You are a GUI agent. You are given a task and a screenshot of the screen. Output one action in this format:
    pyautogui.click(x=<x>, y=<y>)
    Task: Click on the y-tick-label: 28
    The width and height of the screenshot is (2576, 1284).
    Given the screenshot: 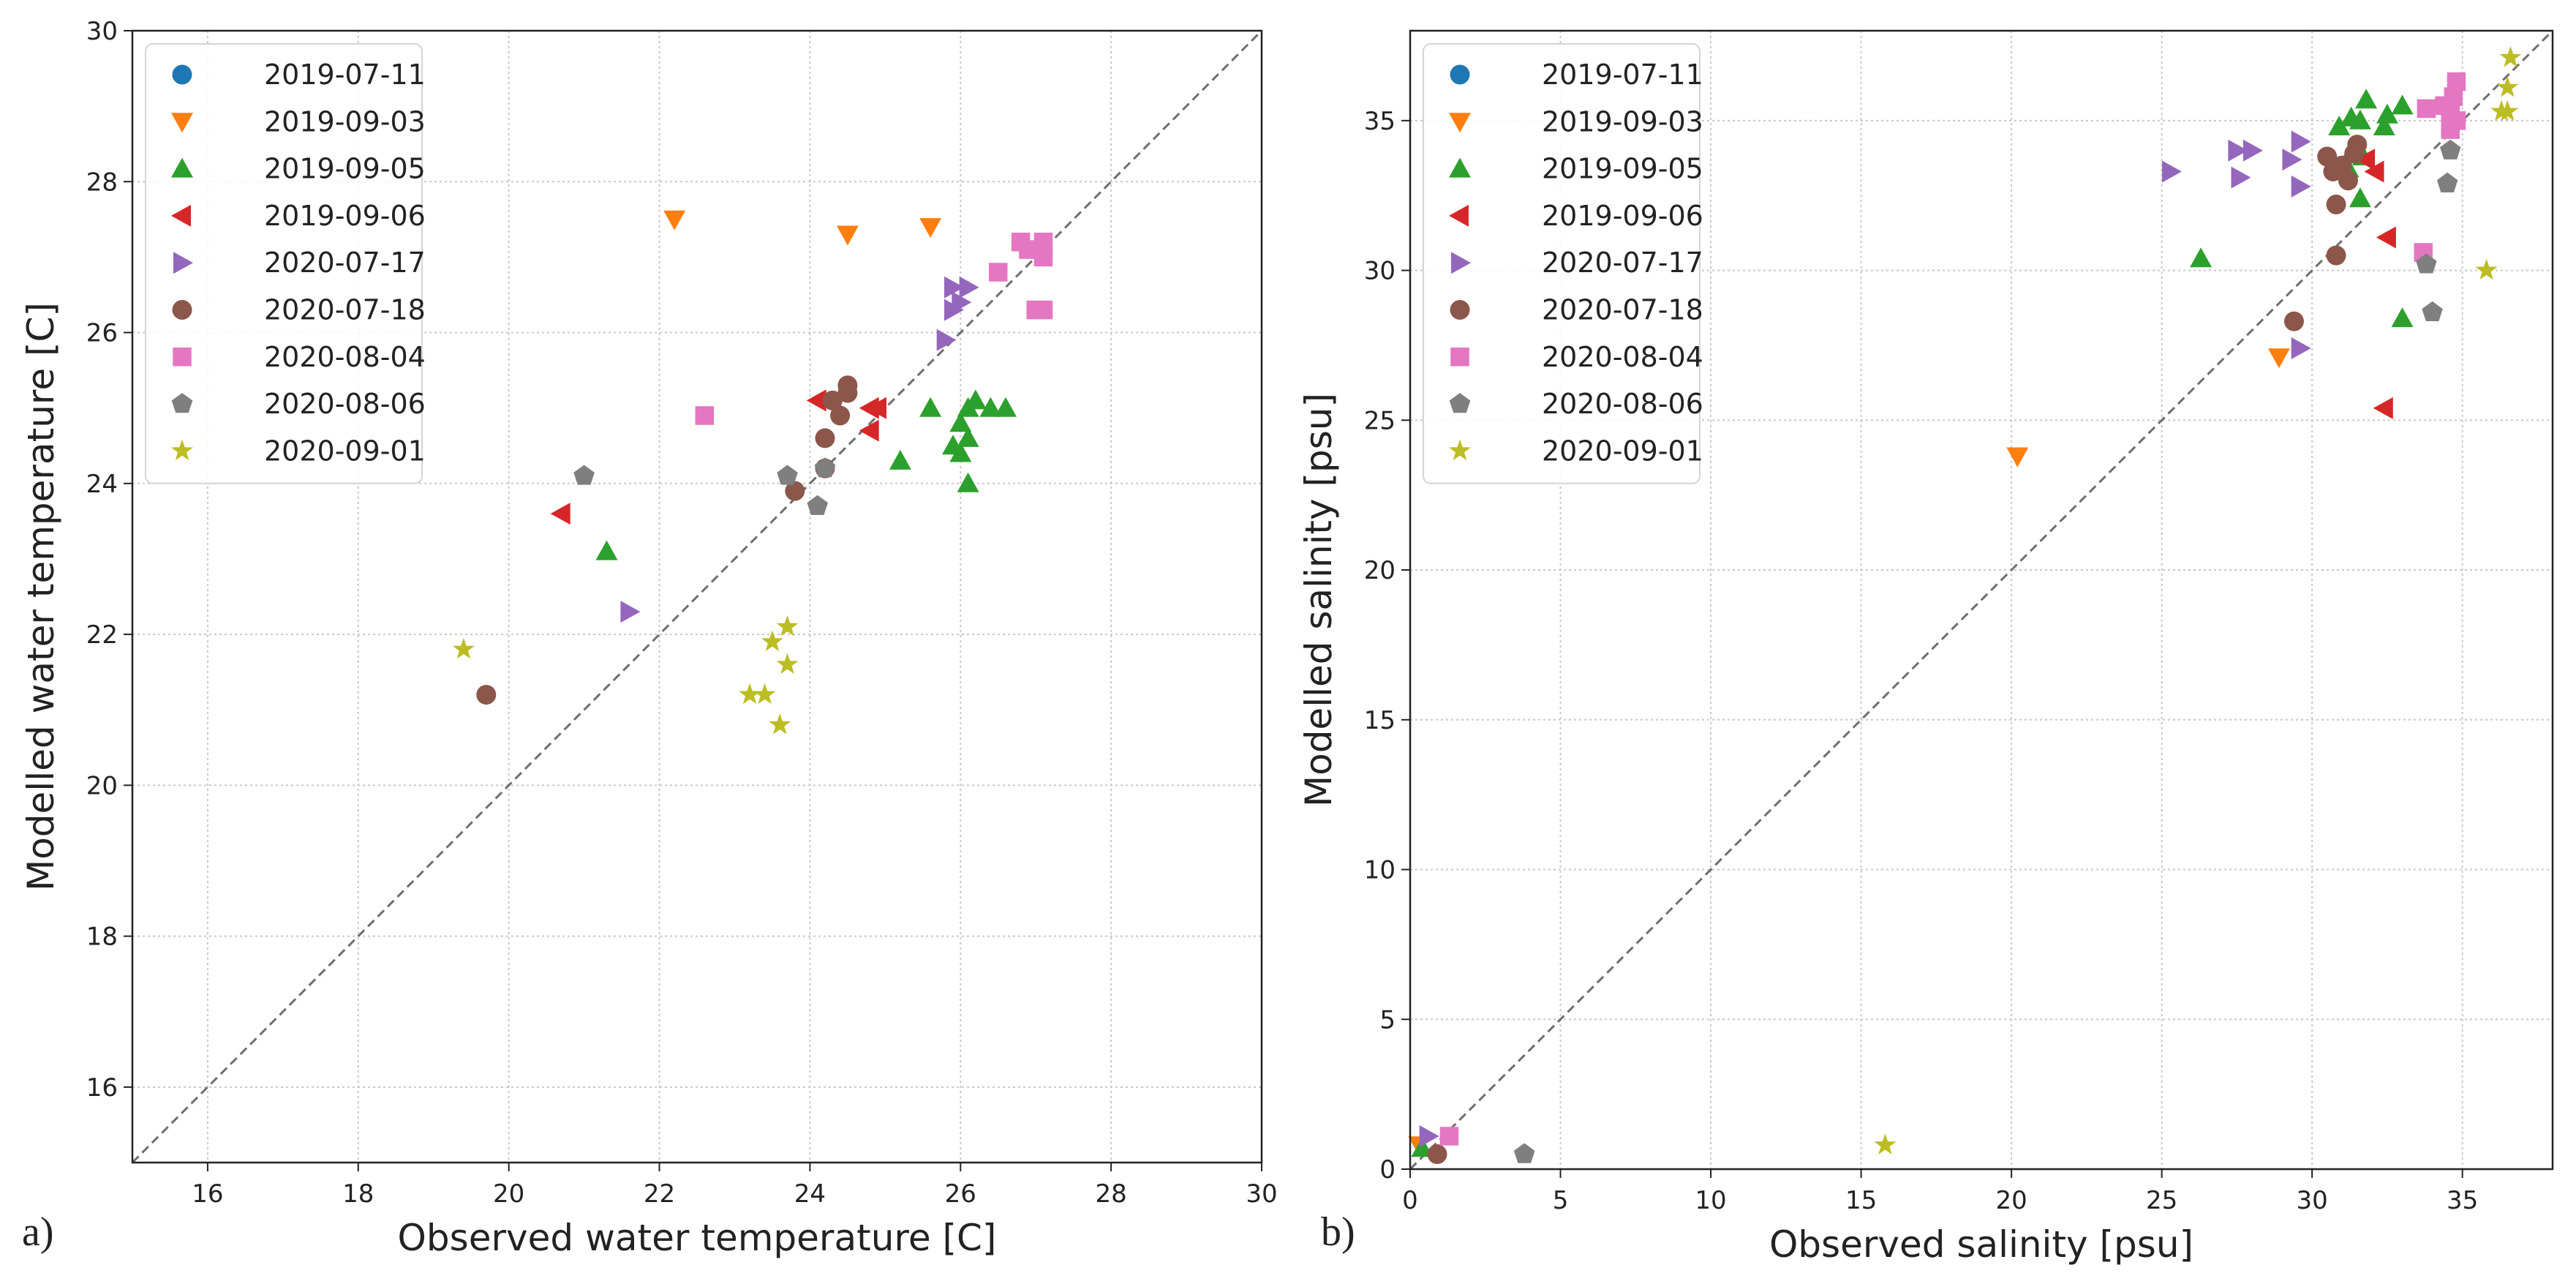 What is the action you would take?
    pyautogui.click(x=102, y=182)
    